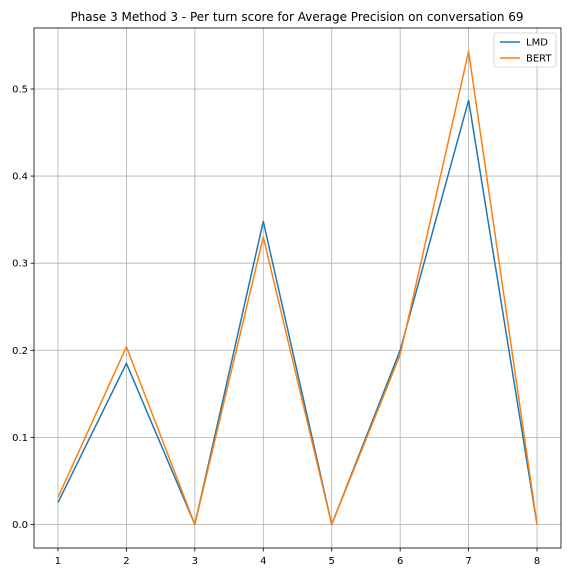  What do you see at coordinates (263, 561) in the screenshot?
I see `x-tick-label: 4` at bounding box center [263, 561].